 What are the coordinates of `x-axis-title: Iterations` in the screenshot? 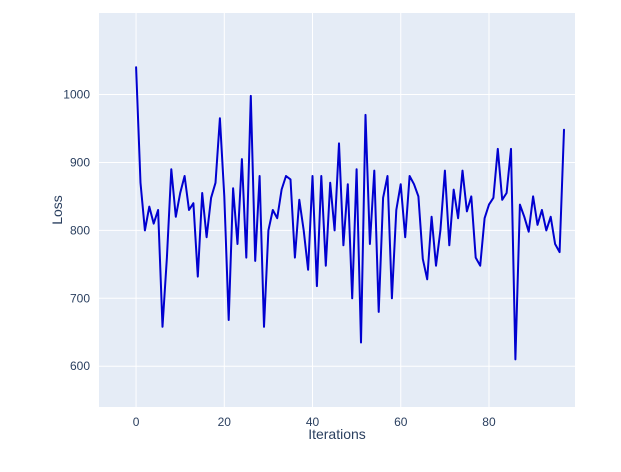 It's located at (337, 434).